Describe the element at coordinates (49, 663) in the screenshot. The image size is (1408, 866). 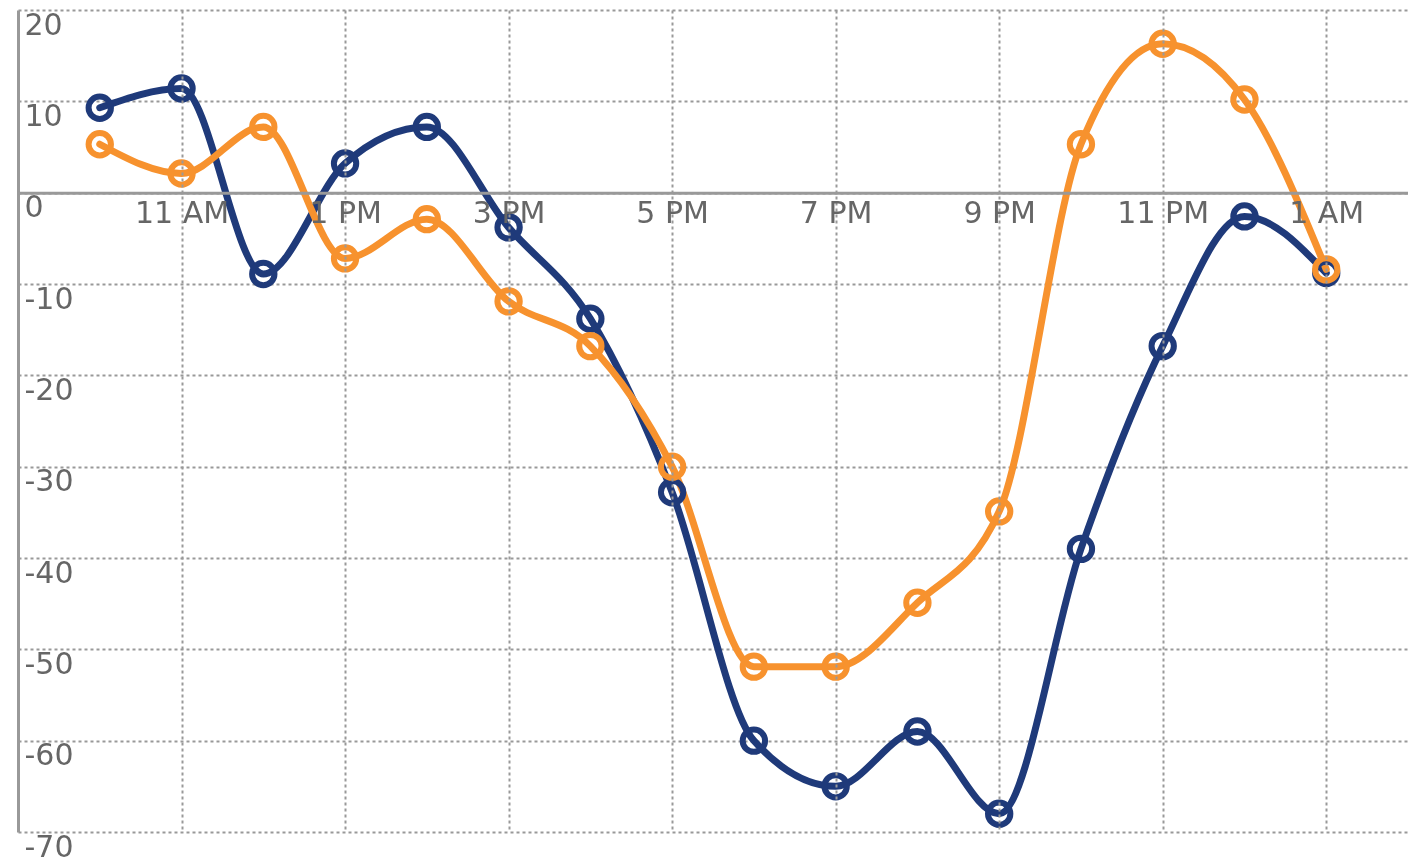
I see `y-tick-label: -50` at that location.